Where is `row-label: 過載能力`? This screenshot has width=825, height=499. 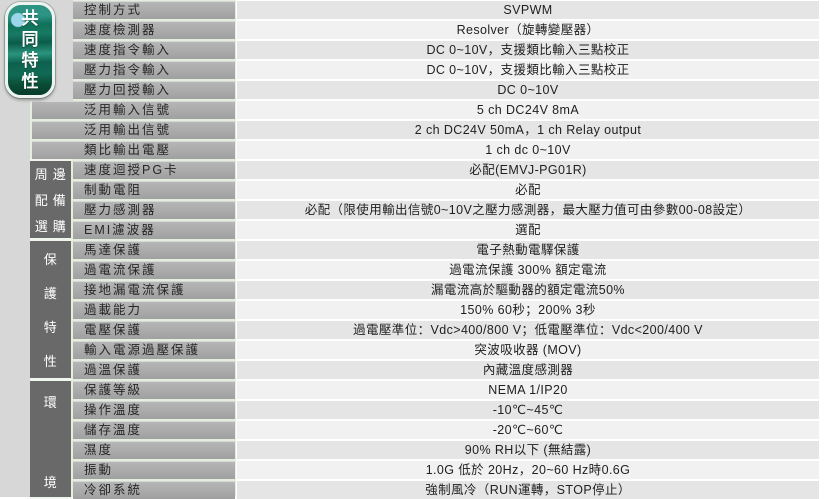 row-label: 過載能力 is located at coordinates (154, 310).